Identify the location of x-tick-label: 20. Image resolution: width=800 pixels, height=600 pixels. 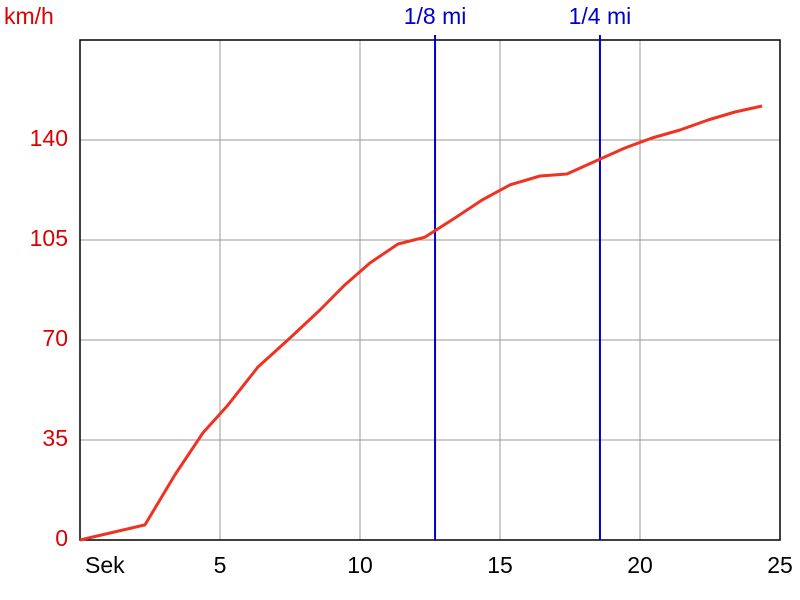
(640, 565).